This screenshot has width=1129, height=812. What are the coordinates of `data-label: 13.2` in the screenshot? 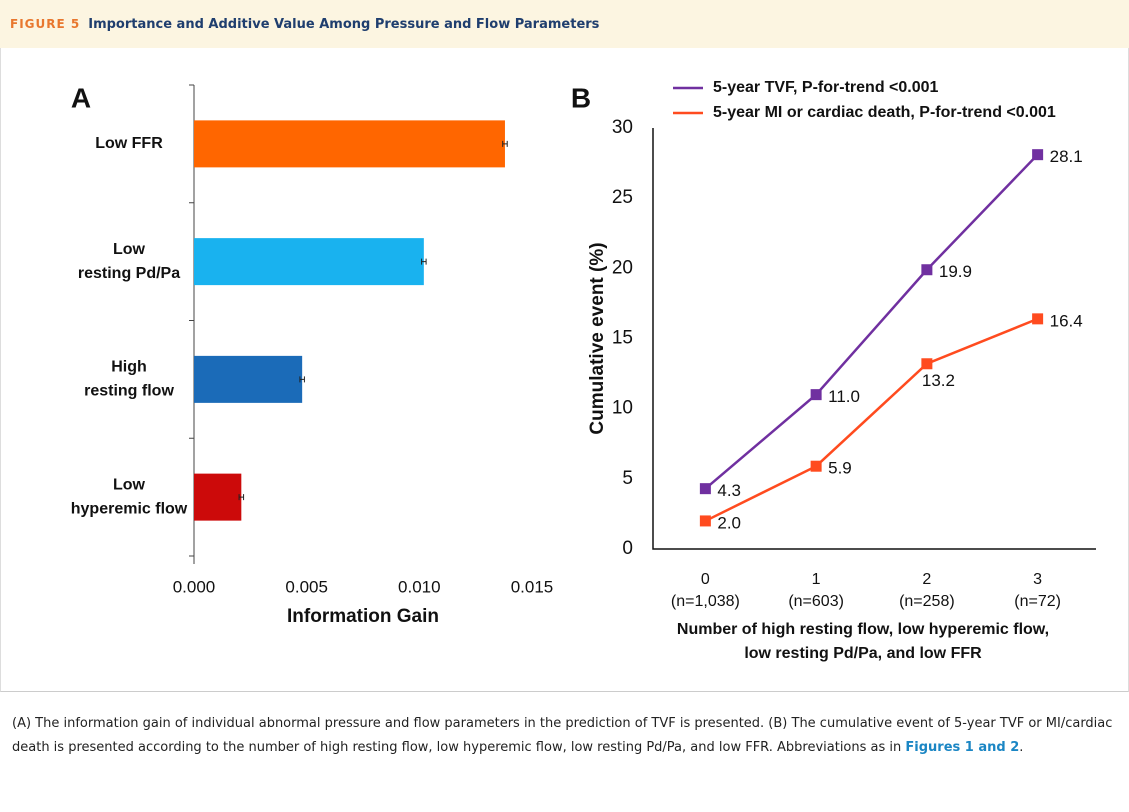 It's located at (938, 380).